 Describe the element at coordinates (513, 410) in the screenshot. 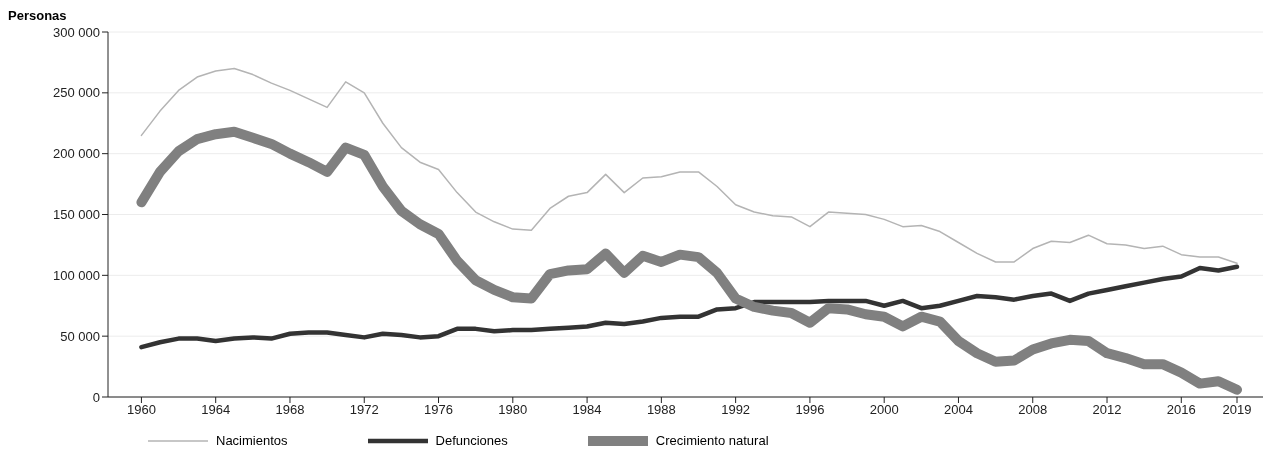

I see `x-tick-label: 1980` at that location.